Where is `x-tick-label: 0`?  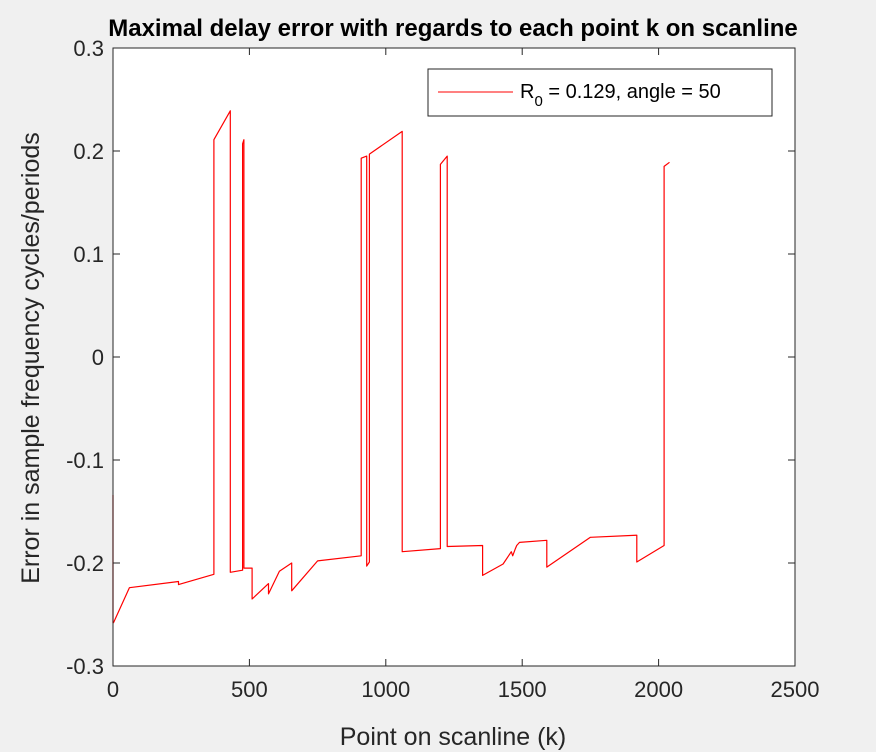
x-tick-label: 0 is located at coordinates (113, 689).